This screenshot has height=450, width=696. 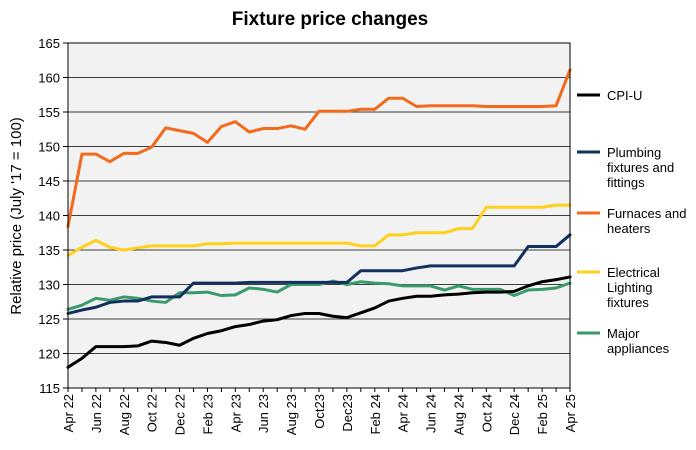 I want to click on x-tick-label: Feb 25, so click(x=542, y=414).